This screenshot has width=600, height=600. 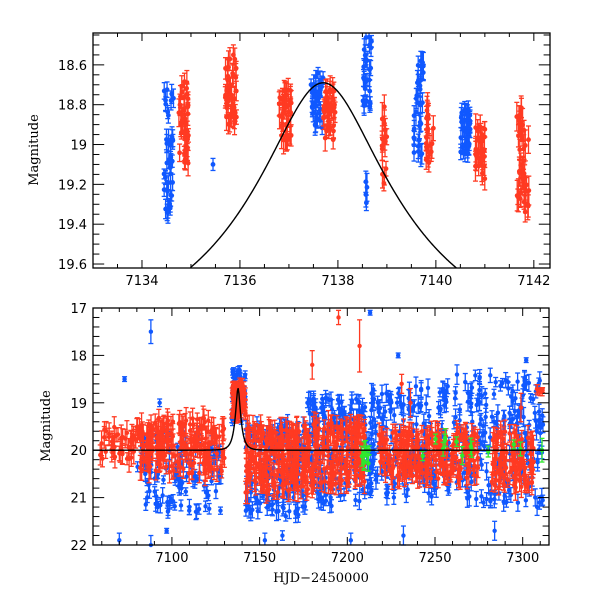 What do you see at coordinates (435, 281) in the screenshot?
I see `x-tick-label: 7140` at bounding box center [435, 281].